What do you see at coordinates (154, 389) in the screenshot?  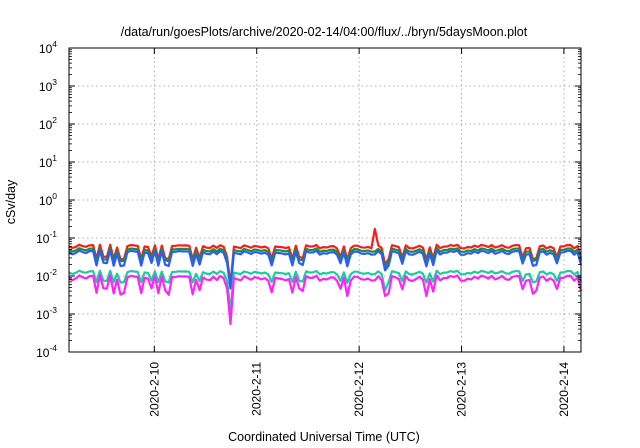 I see `x-tick-label: 2020-2-10` at bounding box center [154, 389].